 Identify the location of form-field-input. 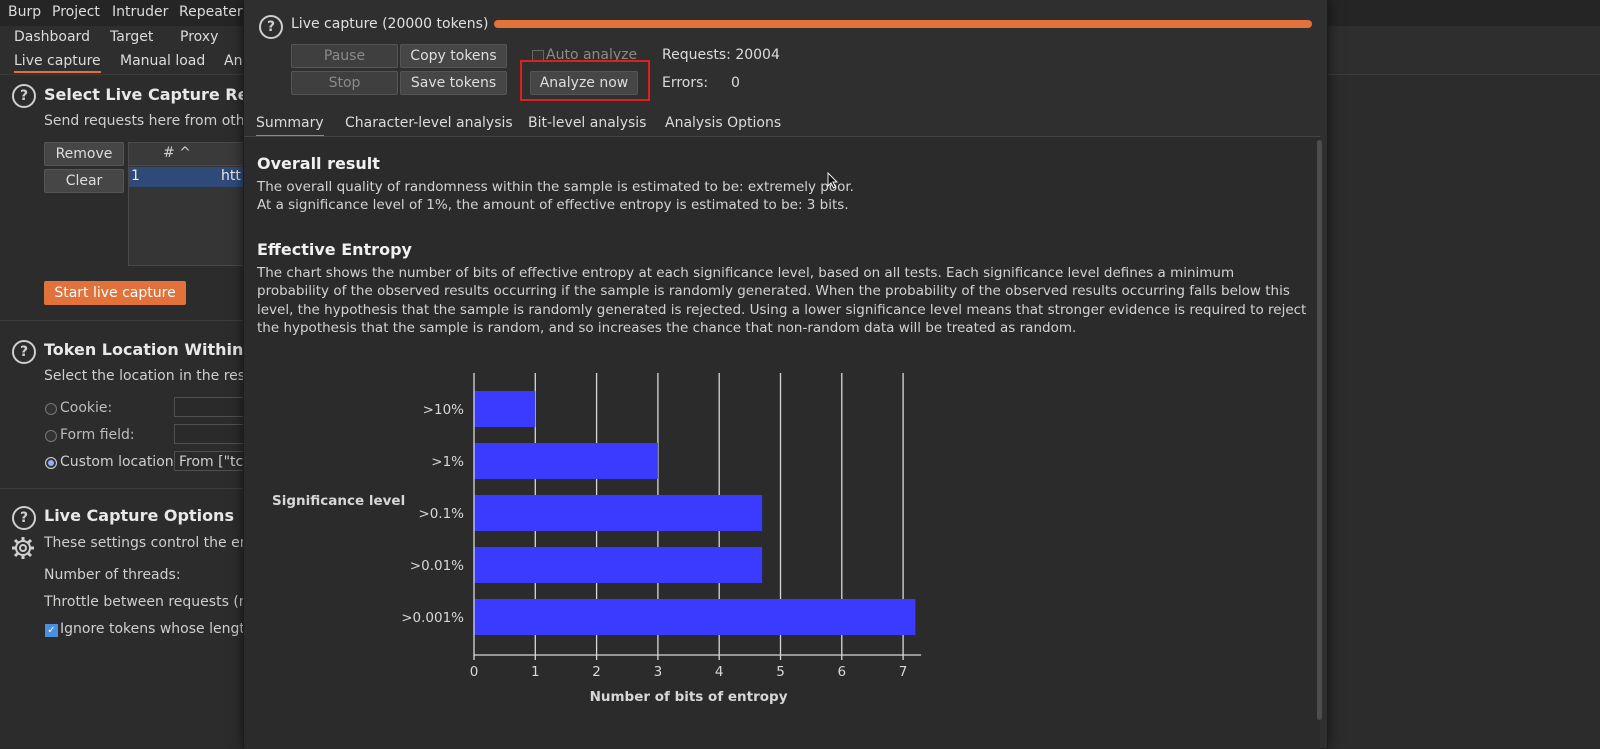
(209, 434).